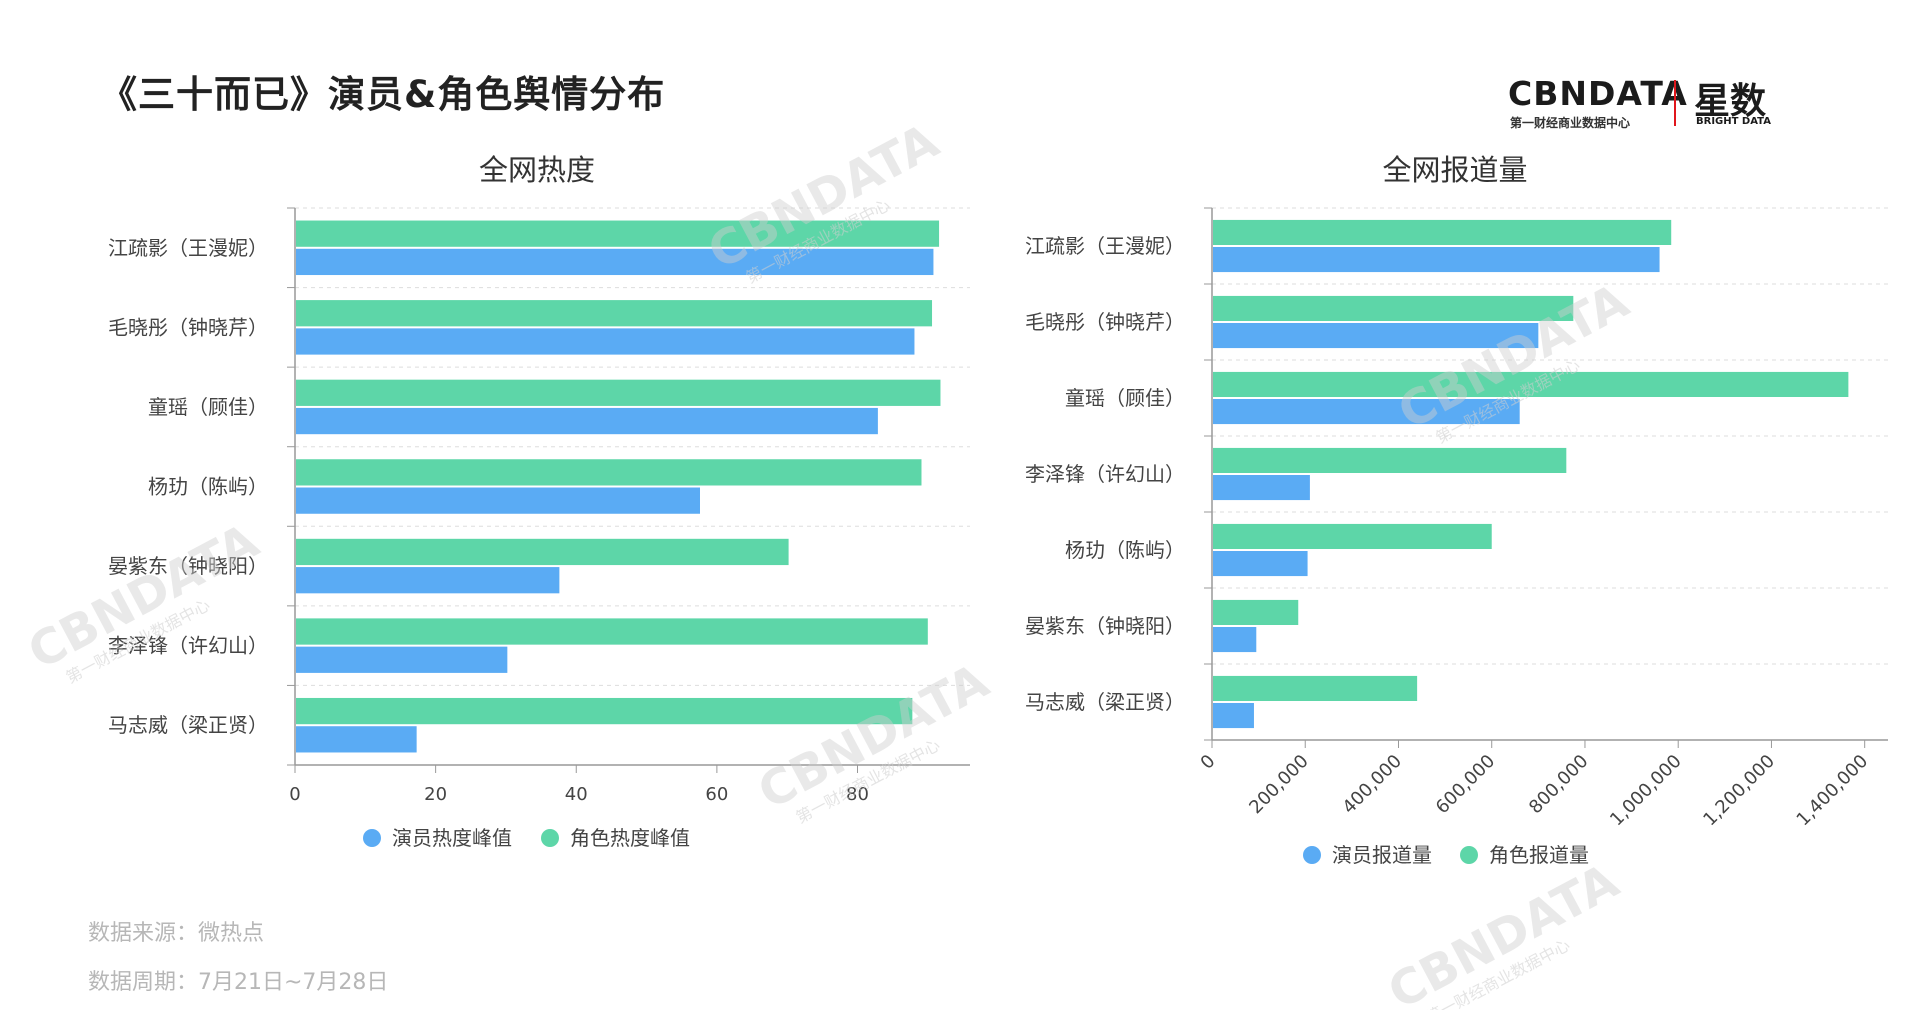 This screenshot has width=1932, height=1010. I want to click on x-tick-label: 200,000, so click(1278, 784).